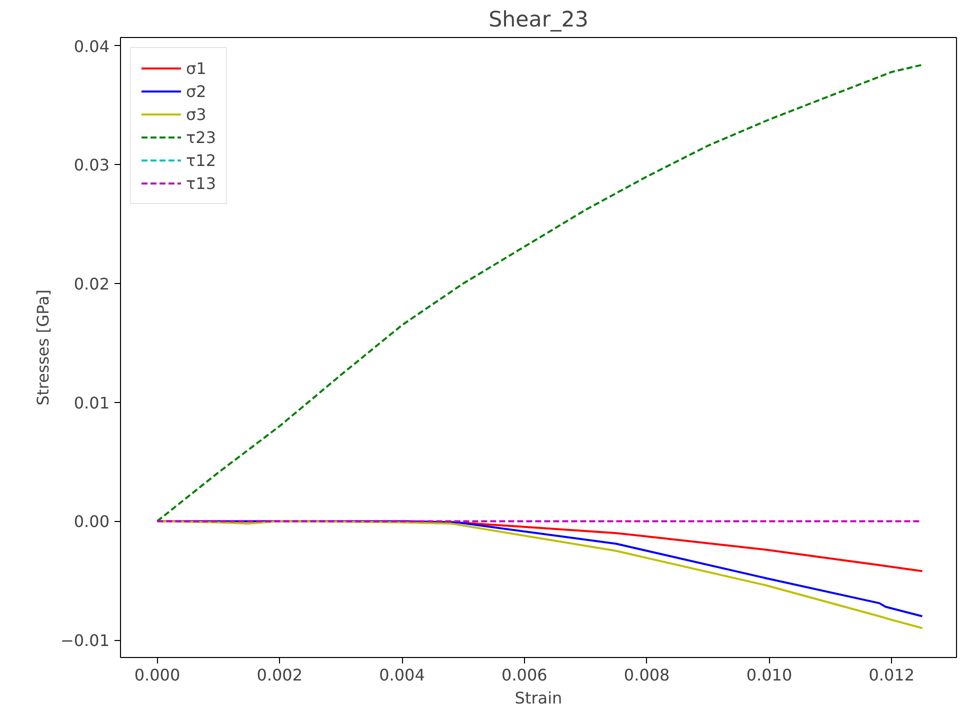 Image resolution: width=965 pixels, height=714 pixels. I want to click on x-axis-title: Strain, so click(538, 698).